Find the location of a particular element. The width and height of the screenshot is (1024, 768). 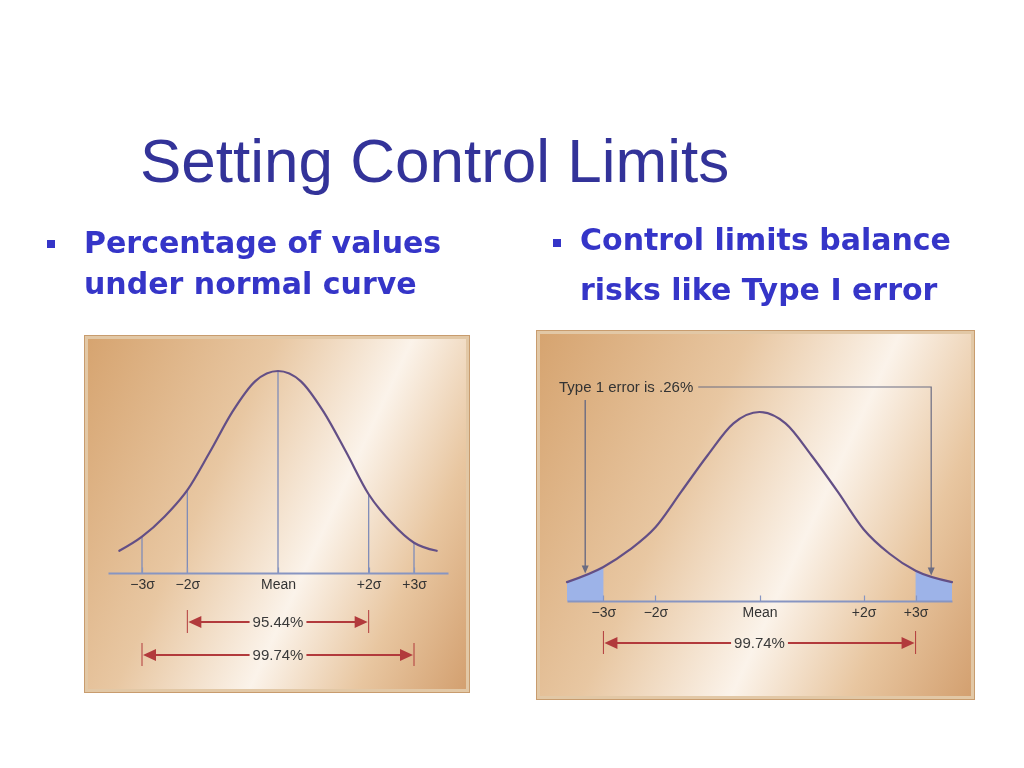

chart-title: Setting Control Limits is located at coordinates (435, 160).